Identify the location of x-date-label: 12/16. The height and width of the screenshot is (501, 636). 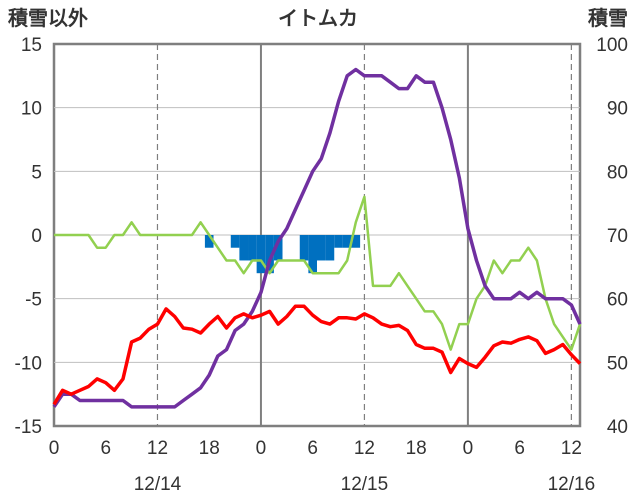
(572, 484).